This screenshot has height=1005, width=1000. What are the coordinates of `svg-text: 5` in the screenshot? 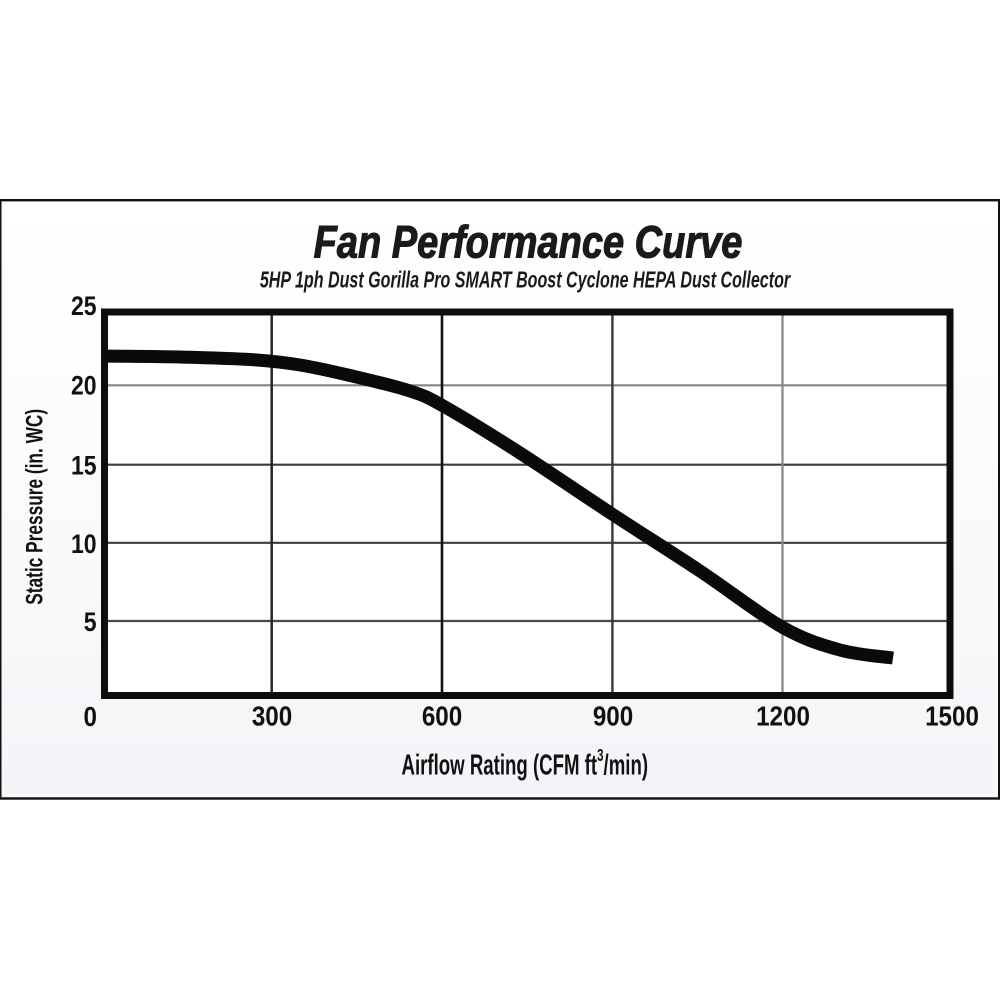 It's located at (90, 622).